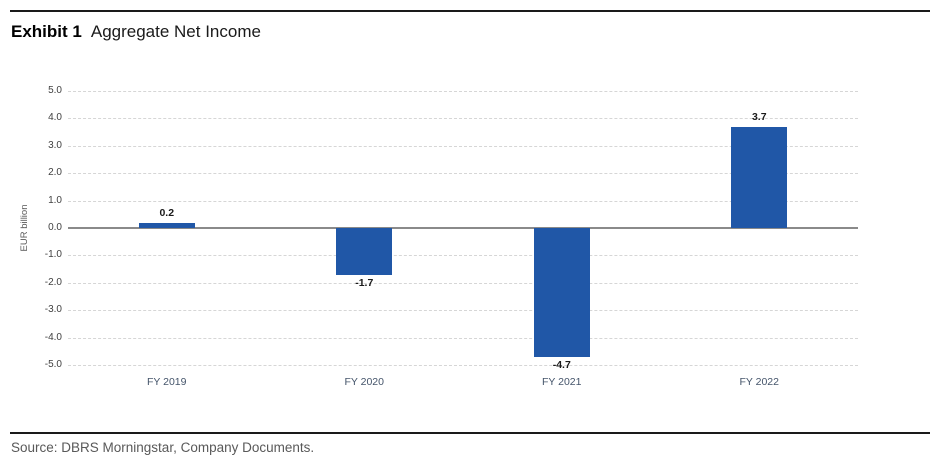 The height and width of the screenshot is (467, 943). What do you see at coordinates (759, 382) in the screenshot?
I see `x-axis-category-label: FY 2022` at bounding box center [759, 382].